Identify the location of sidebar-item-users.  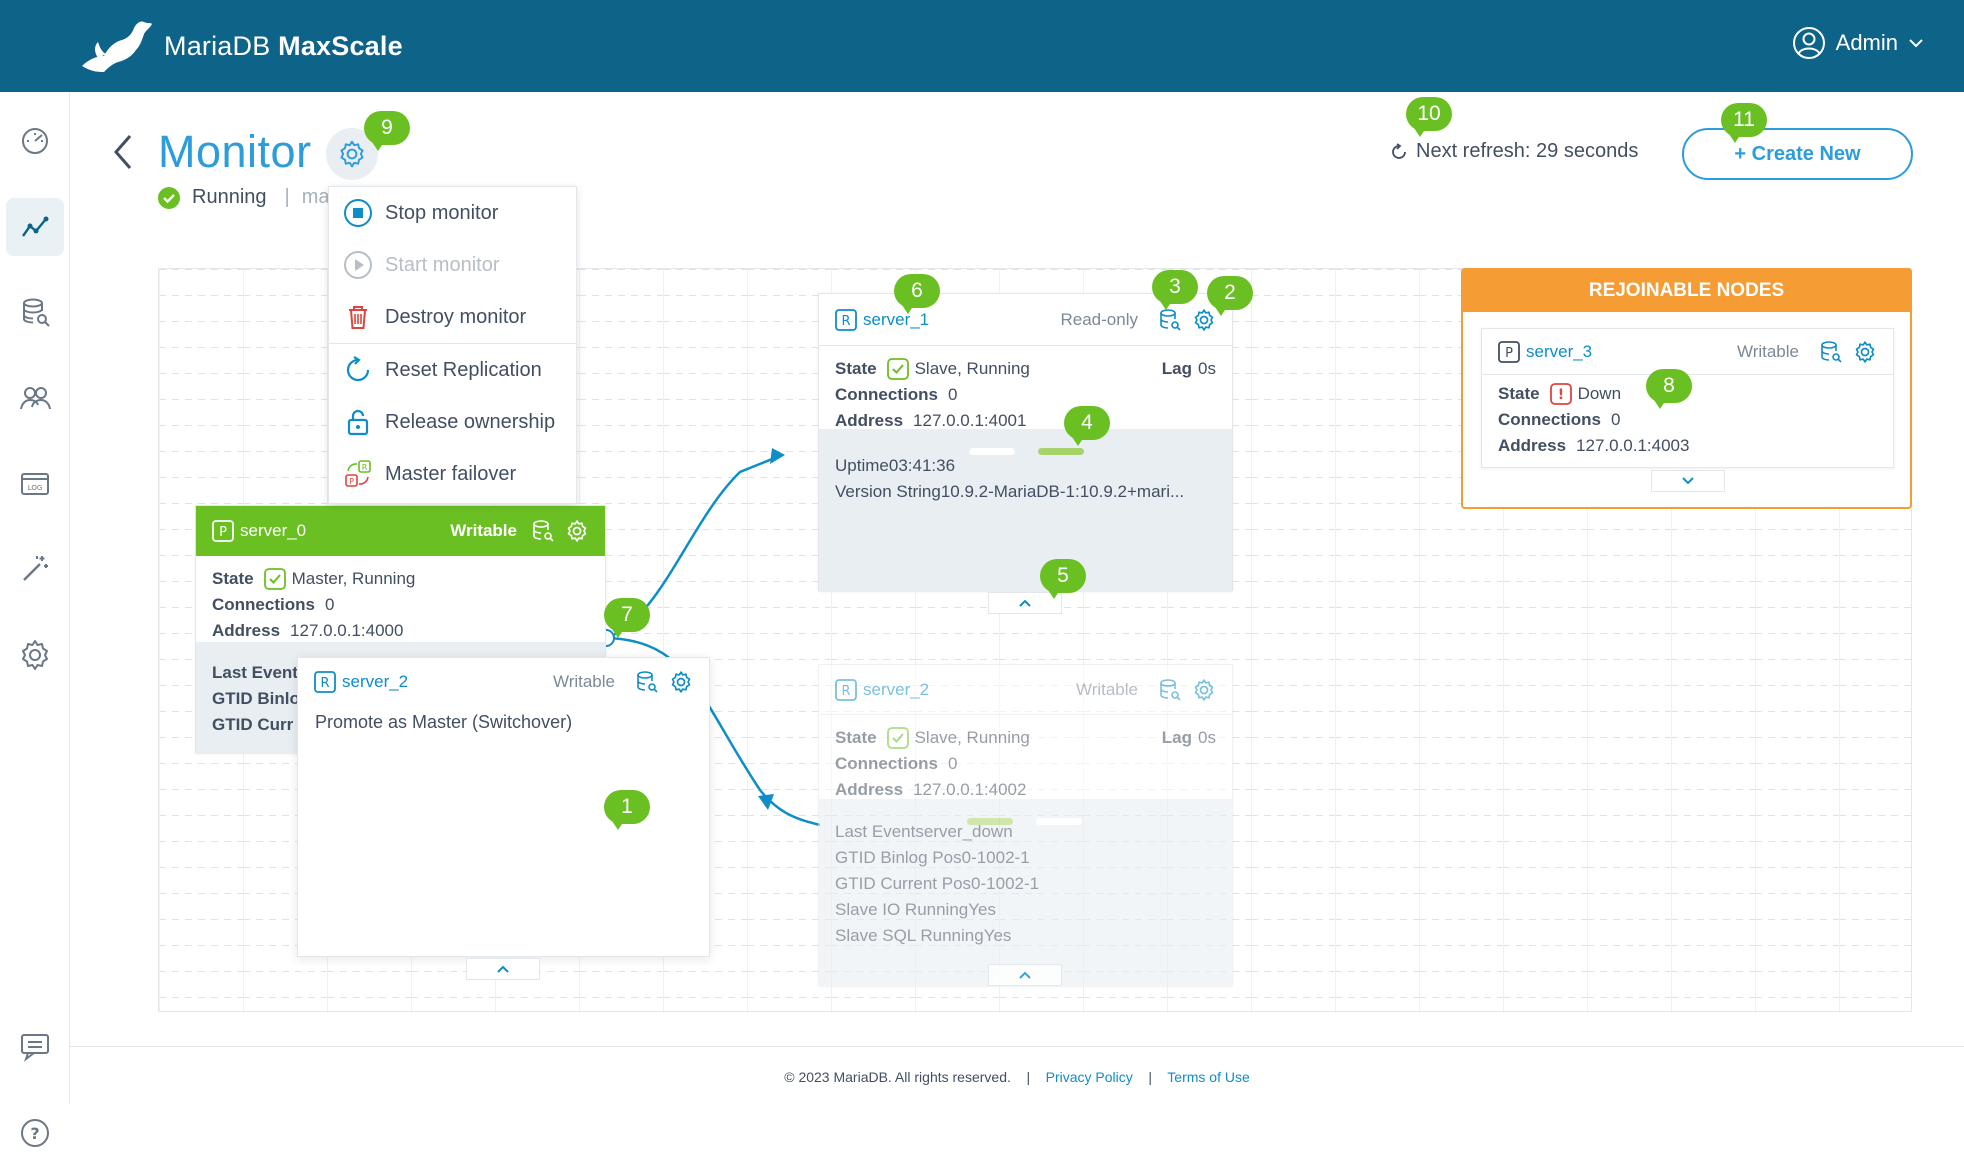
(35, 398).